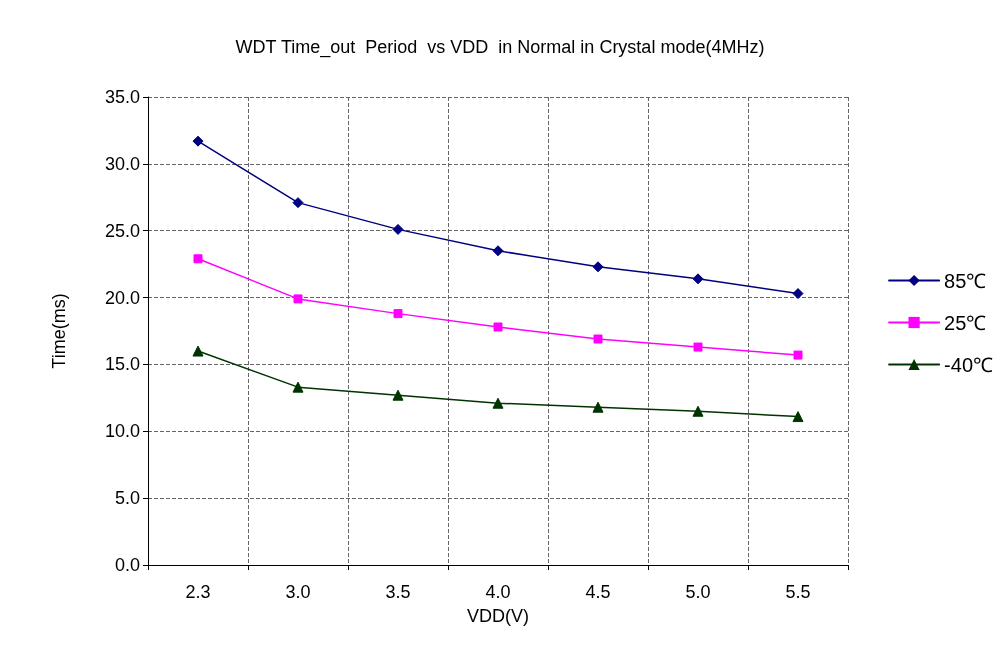  Describe the element at coordinates (198, 592) in the screenshot. I see `x-tick-label: 2.3` at that location.